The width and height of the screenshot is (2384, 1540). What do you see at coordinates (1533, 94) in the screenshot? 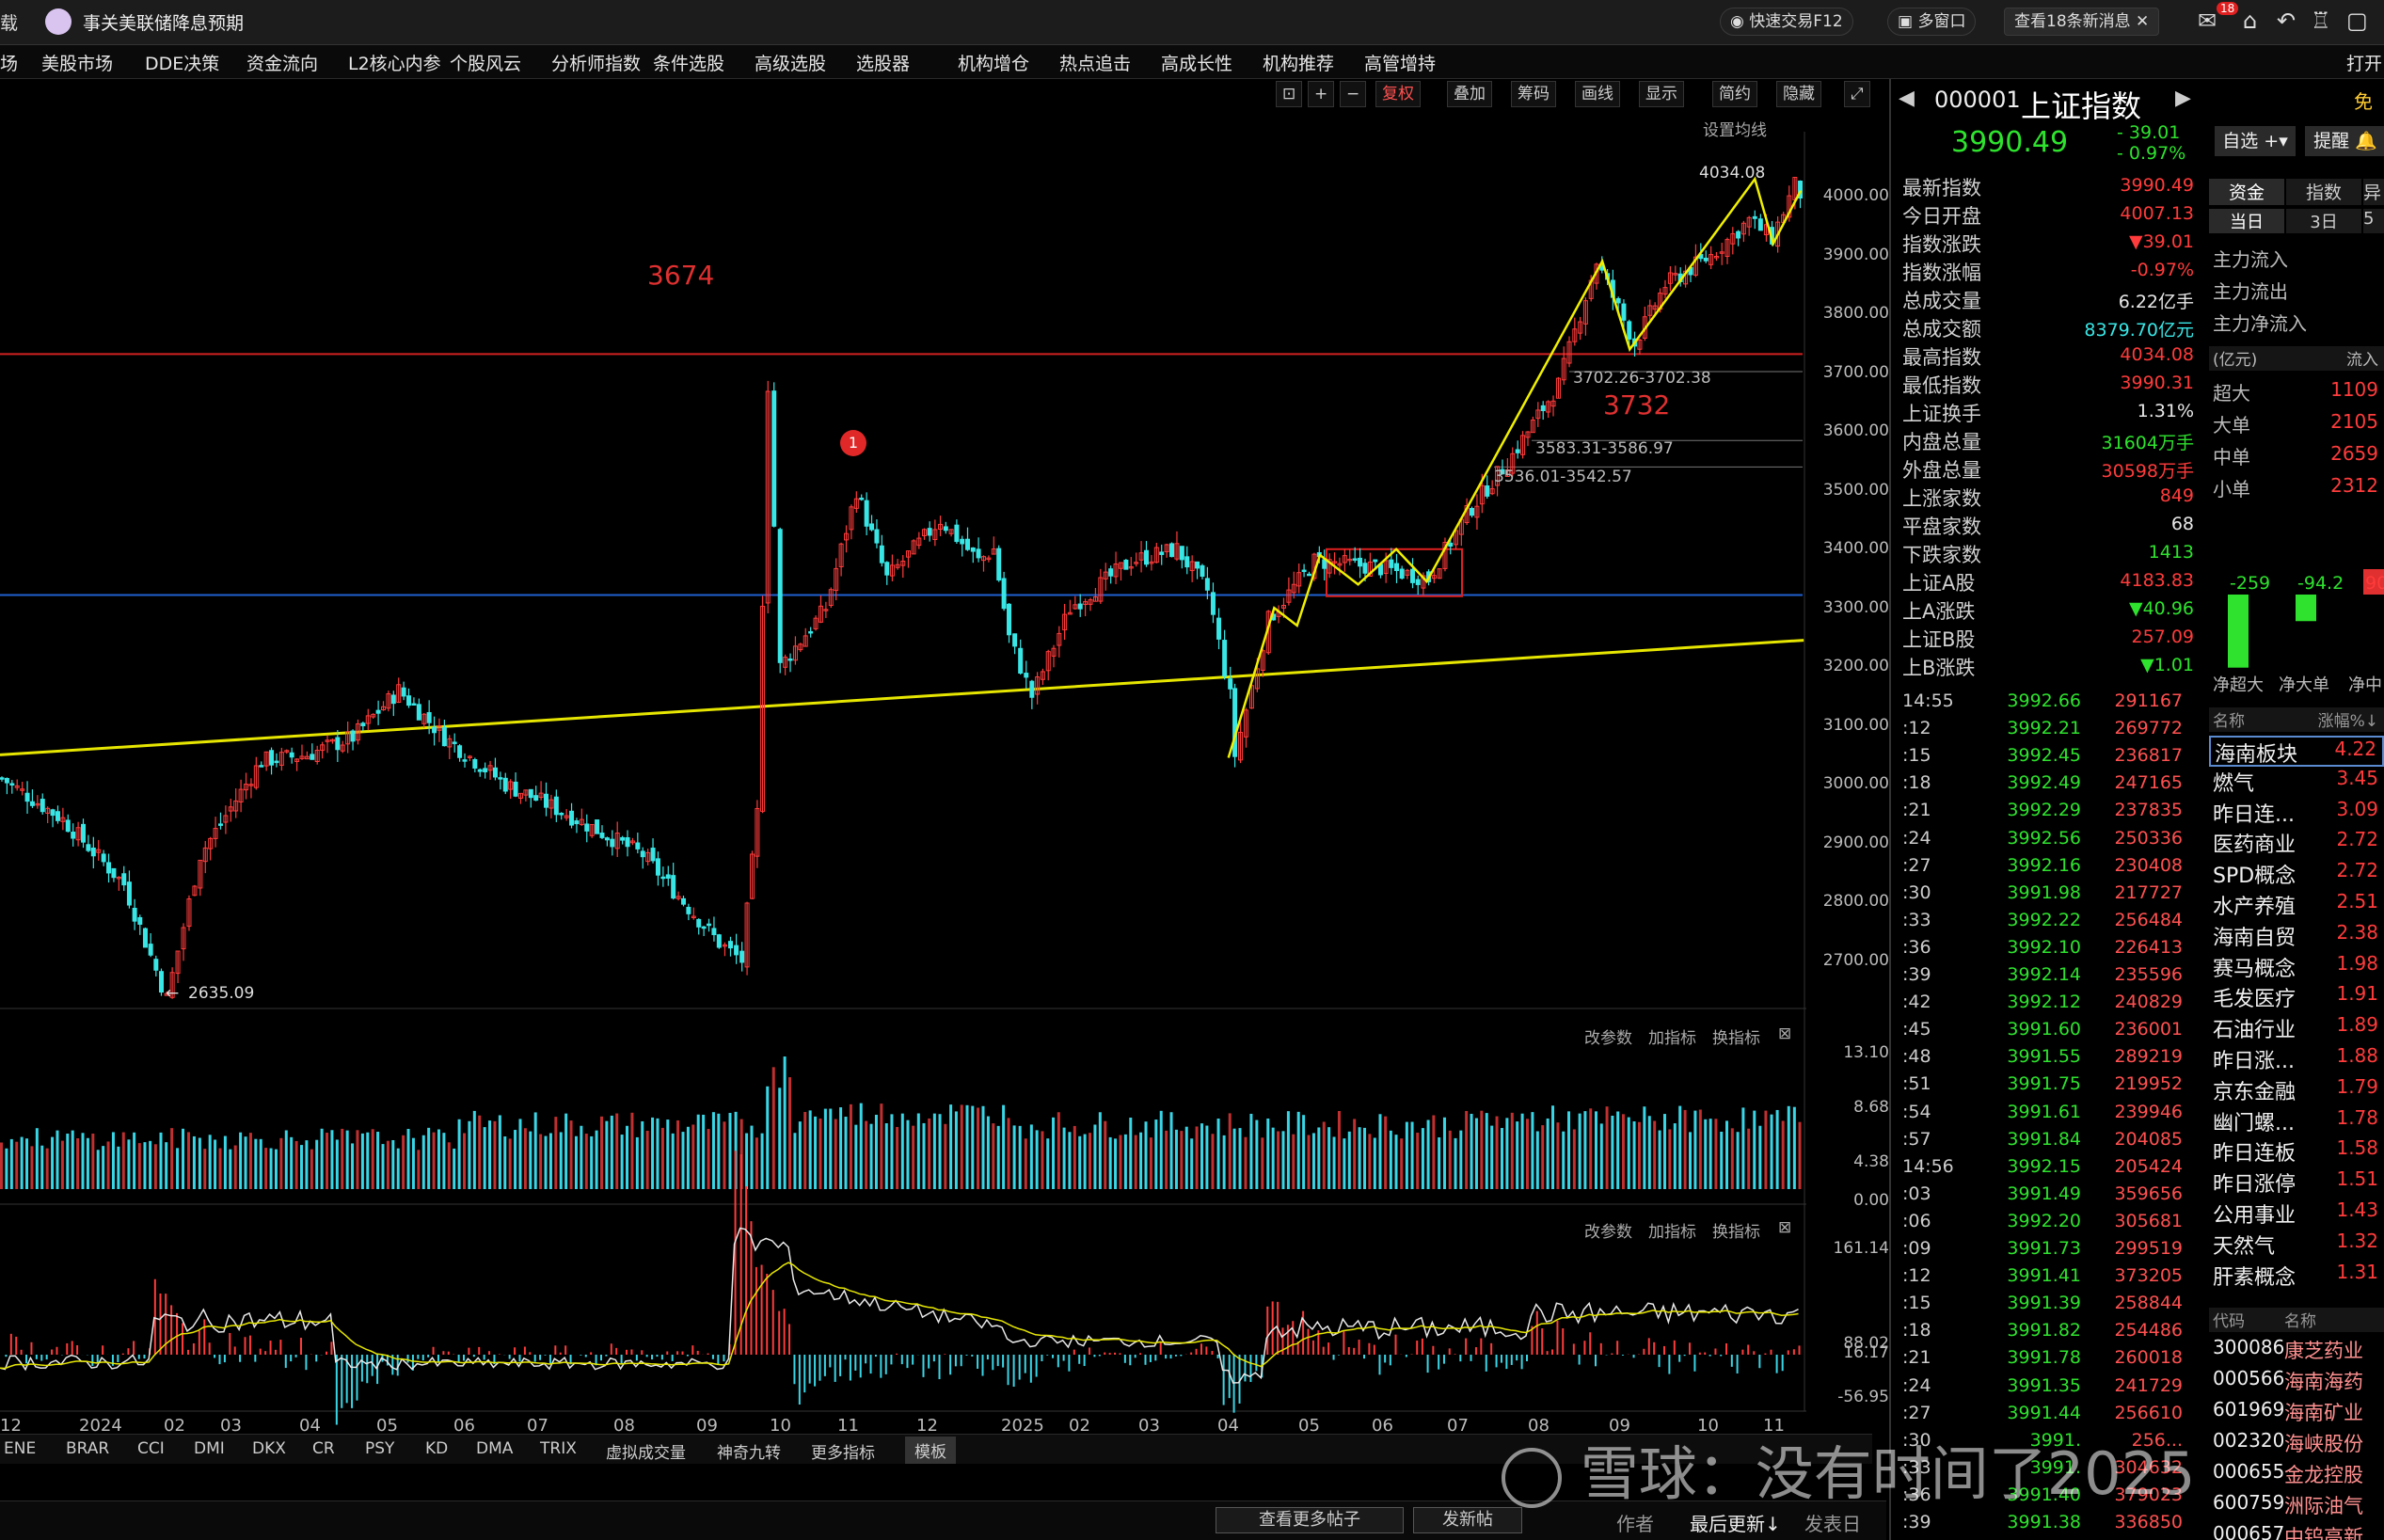
I see `chips-button: 筹码` at bounding box center [1533, 94].